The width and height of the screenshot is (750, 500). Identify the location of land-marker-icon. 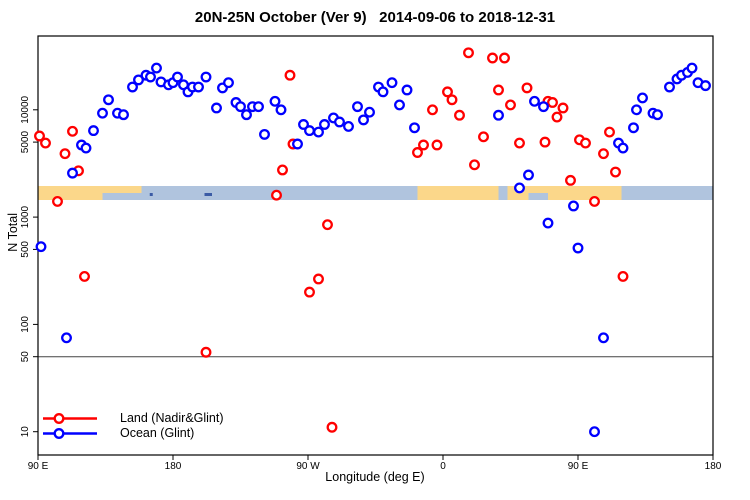
(70, 418).